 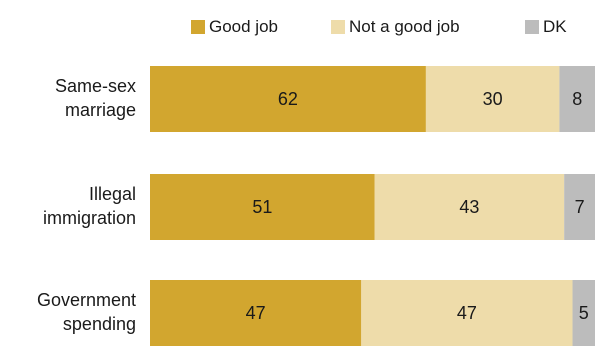 What do you see at coordinates (555, 26) in the screenshot?
I see `legend-label: DK` at bounding box center [555, 26].